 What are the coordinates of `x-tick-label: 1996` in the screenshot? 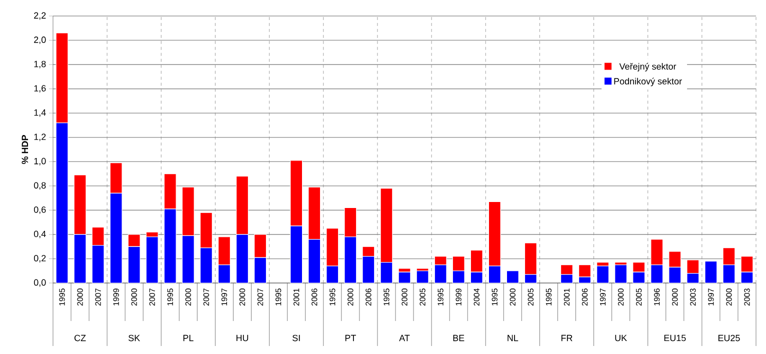 It's located at (657, 297).